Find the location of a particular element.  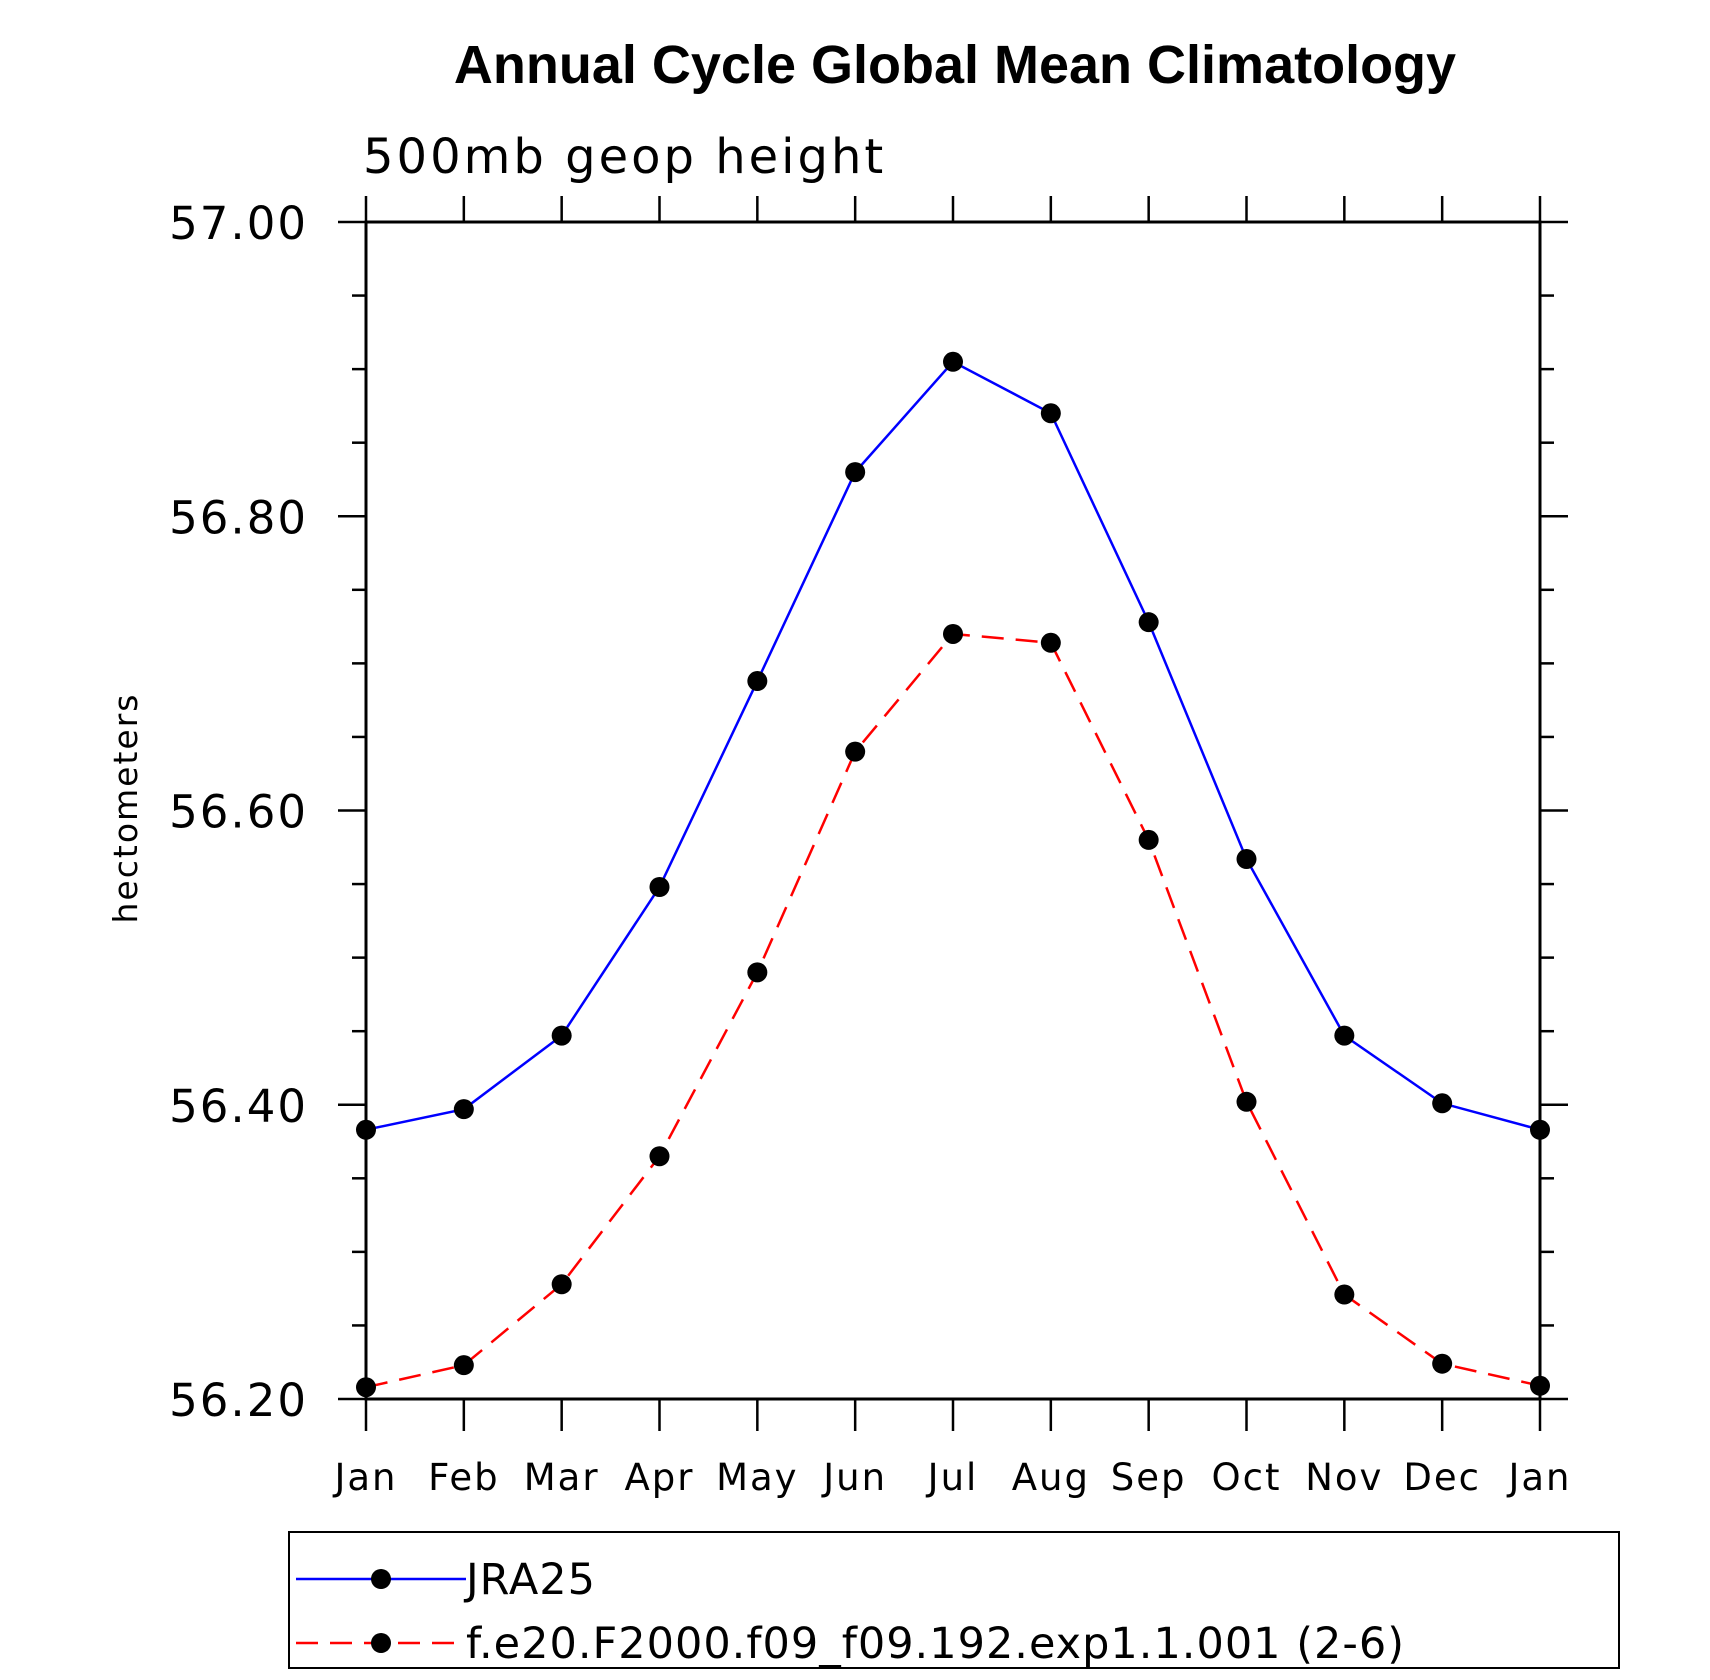

y-tick-labels: 57.00 56.80 56.60 56.40 56.20 is located at coordinates (238, 812).